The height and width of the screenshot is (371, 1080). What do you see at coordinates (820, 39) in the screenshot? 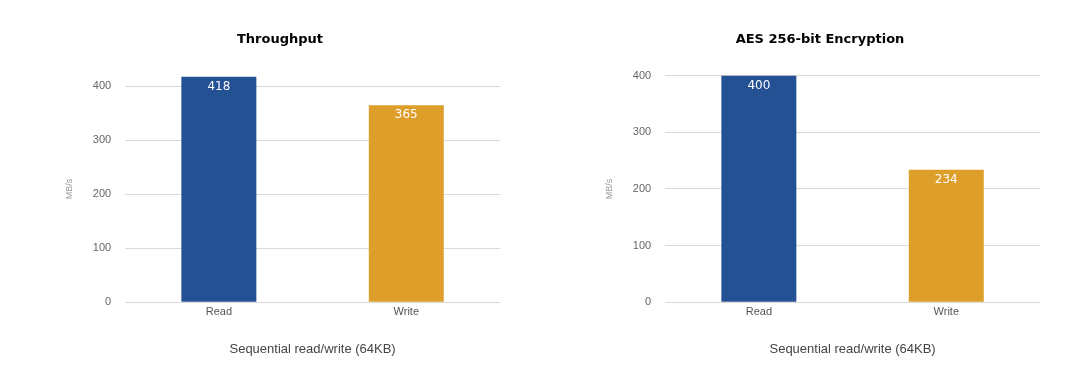
I see `chart-title: AES 256-bit Encryption` at bounding box center [820, 39].